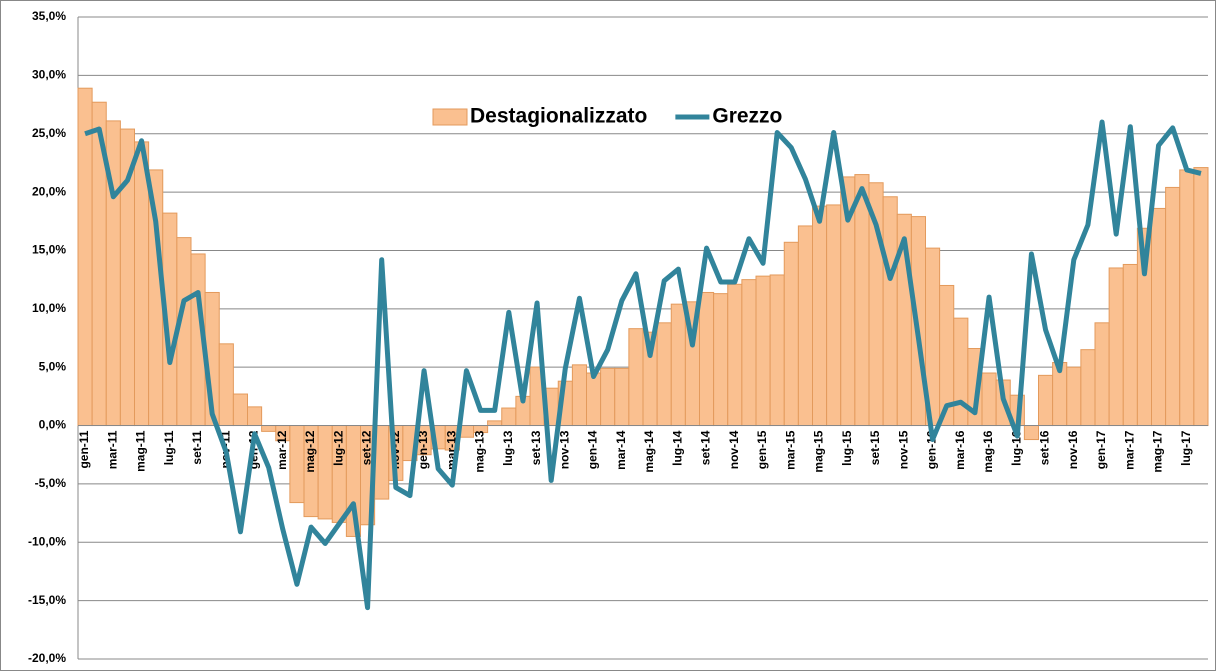 The height and width of the screenshot is (672, 1217). I want to click on x-tick-label: mar-17, so click(1129, 450).